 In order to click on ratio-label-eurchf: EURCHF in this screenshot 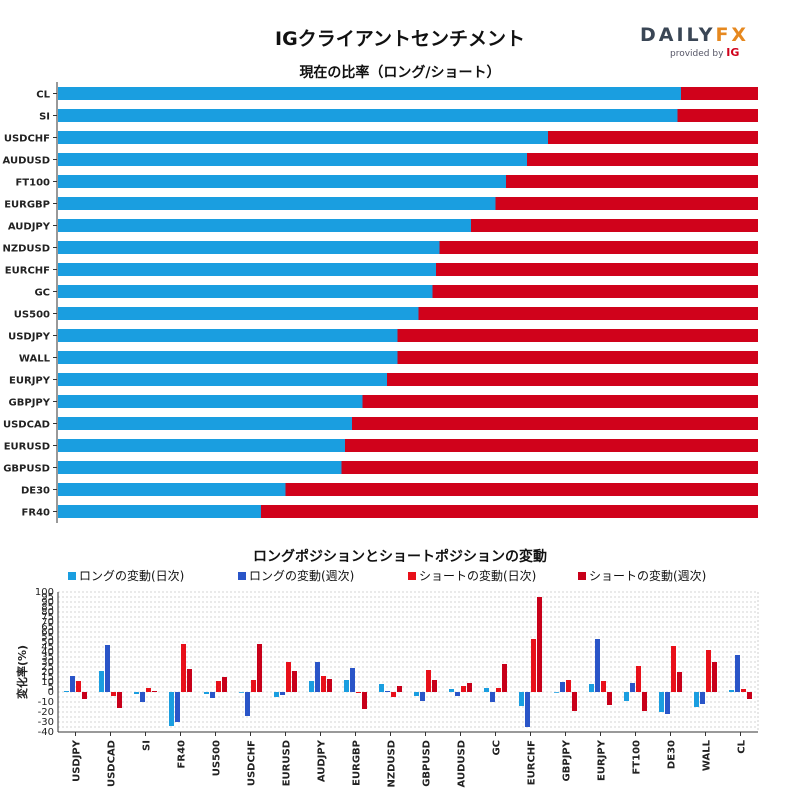, I will do `click(27, 271)`.